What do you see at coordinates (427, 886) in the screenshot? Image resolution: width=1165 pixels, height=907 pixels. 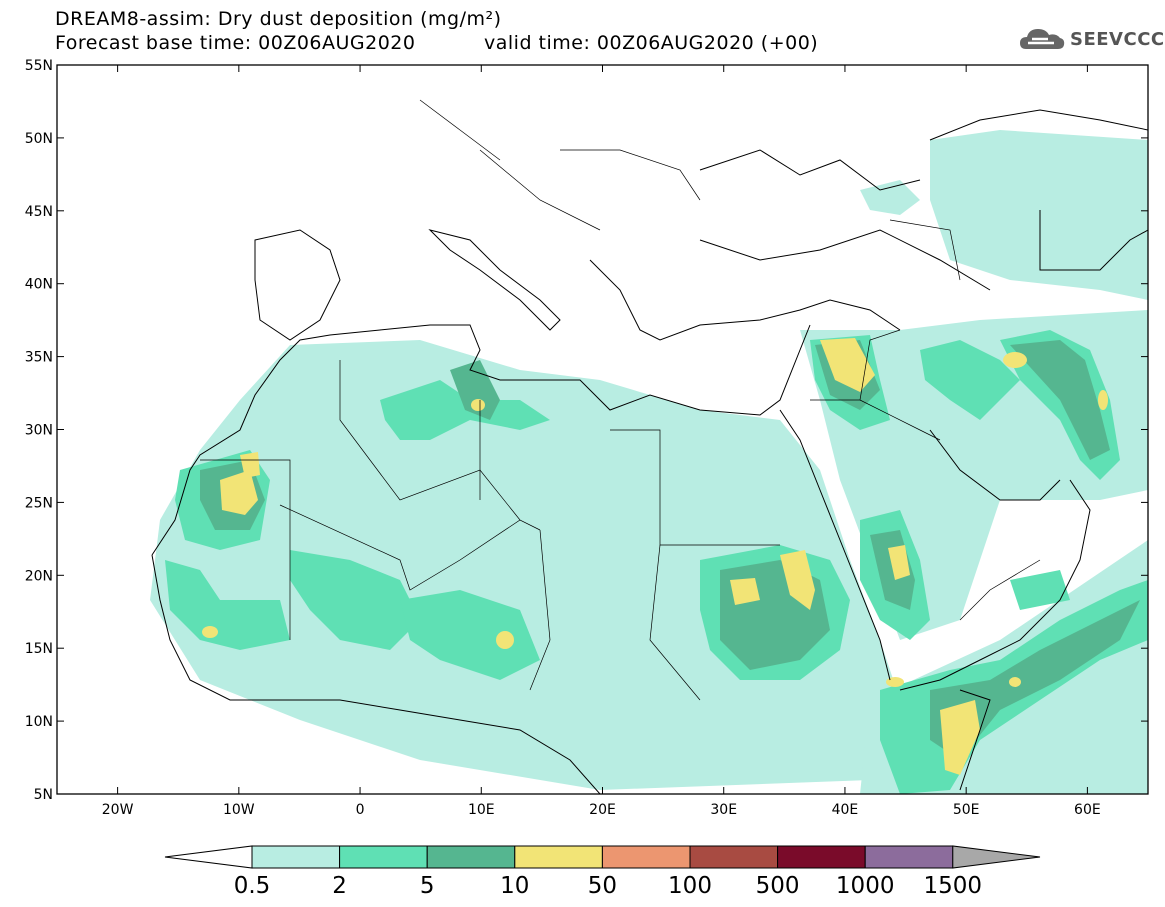 I see `colorbar-label: 5` at bounding box center [427, 886].